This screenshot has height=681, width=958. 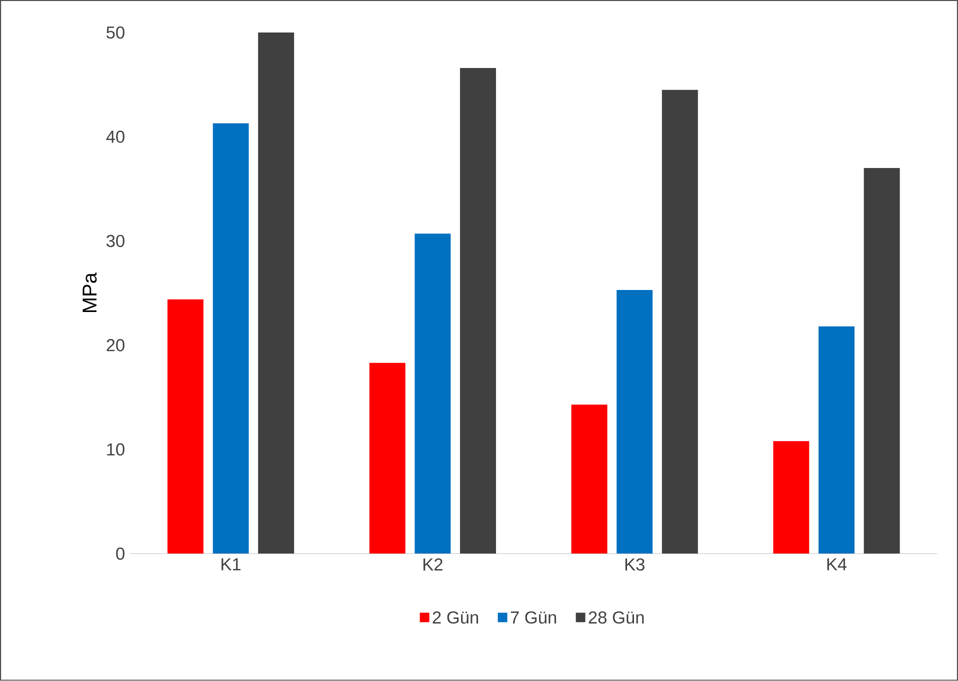 What do you see at coordinates (455, 617) in the screenshot?
I see `legend-label: 2 Gün` at bounding box center [455, 617].